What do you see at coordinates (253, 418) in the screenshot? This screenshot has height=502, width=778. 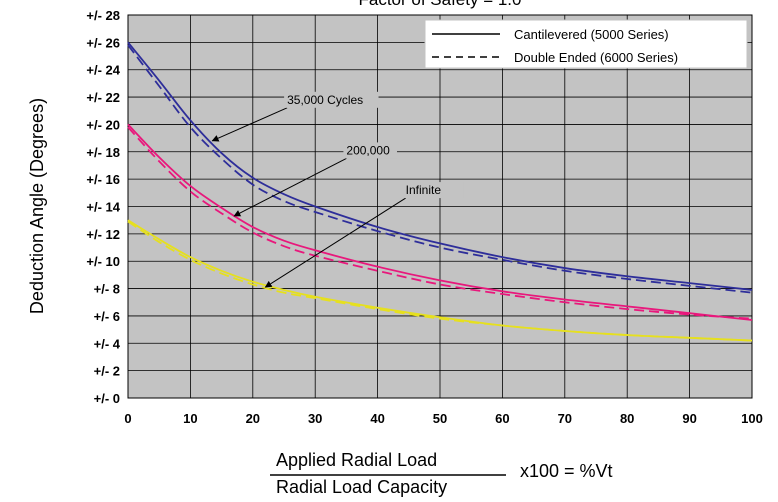 I see `x-tick-label: 20` at bounding box center [253, 418].